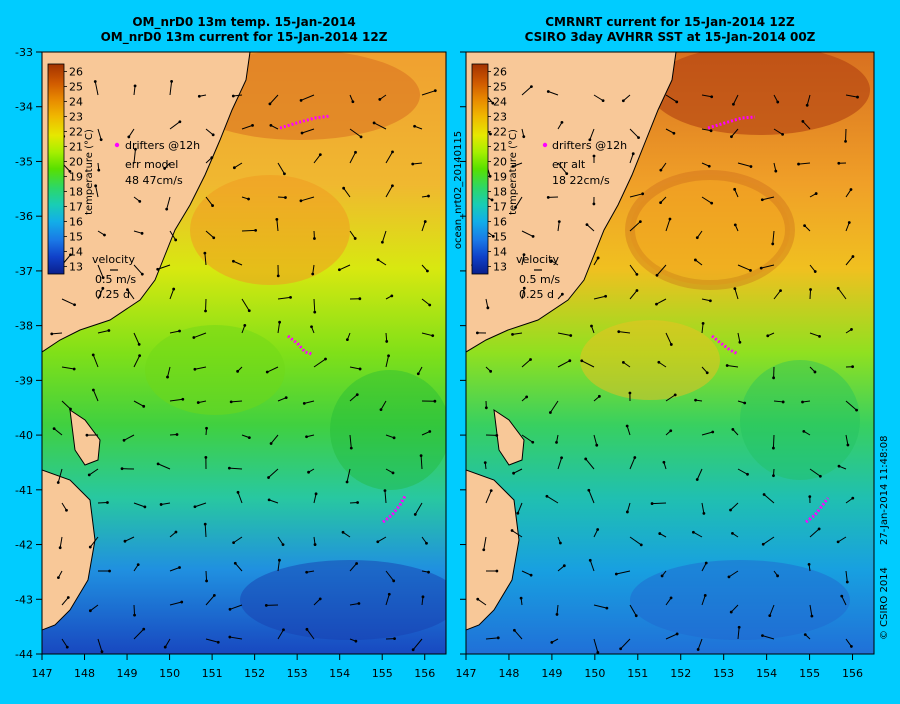 This screenshot has width=900, height=704. Describe the element at coordinates (339, 673) in the screenshot. I see `lon-tick-label: 154` at that location.